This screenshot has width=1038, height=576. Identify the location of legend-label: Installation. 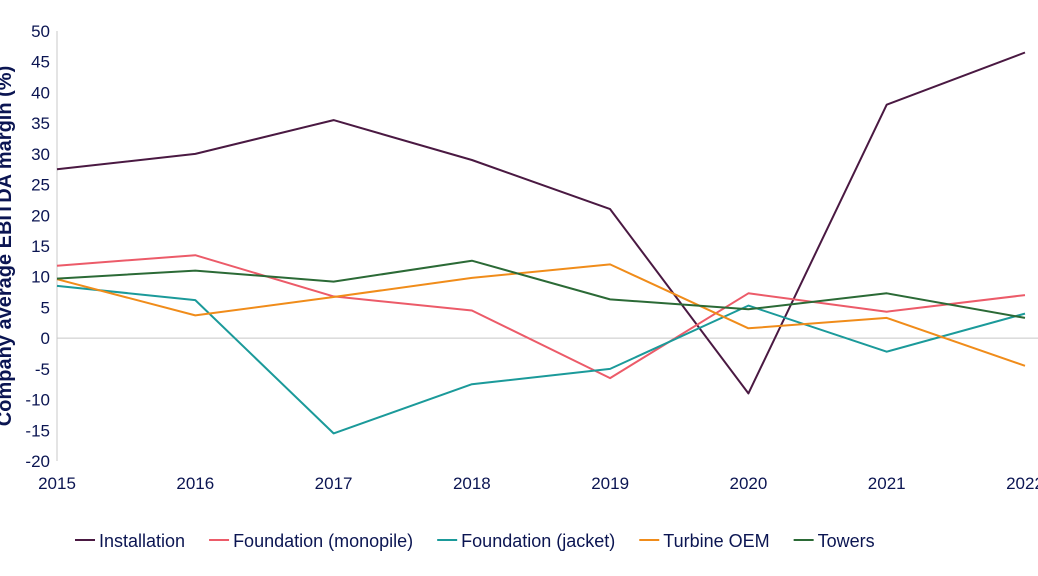
(142, 541).